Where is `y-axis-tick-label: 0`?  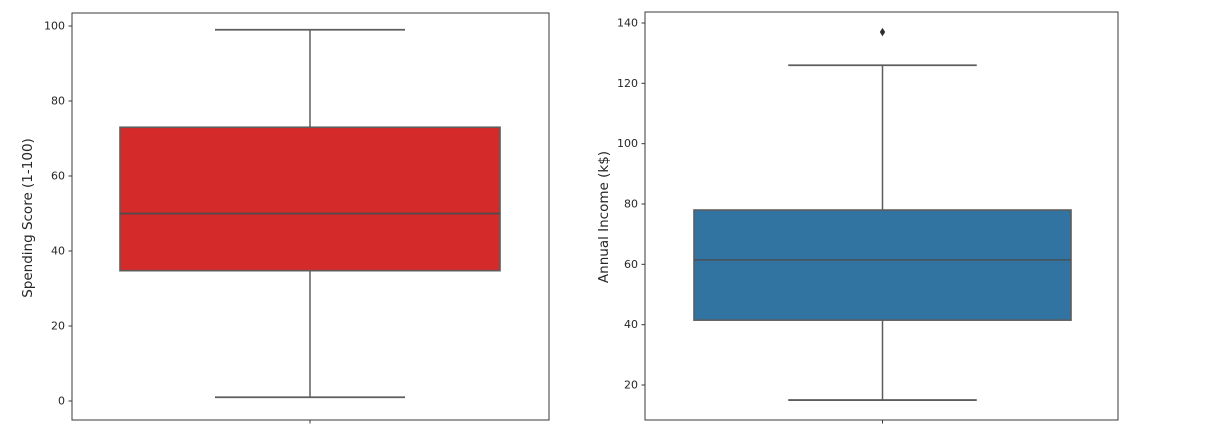 y-axis-tick-label: 0 is located at coordinates (61, 401).